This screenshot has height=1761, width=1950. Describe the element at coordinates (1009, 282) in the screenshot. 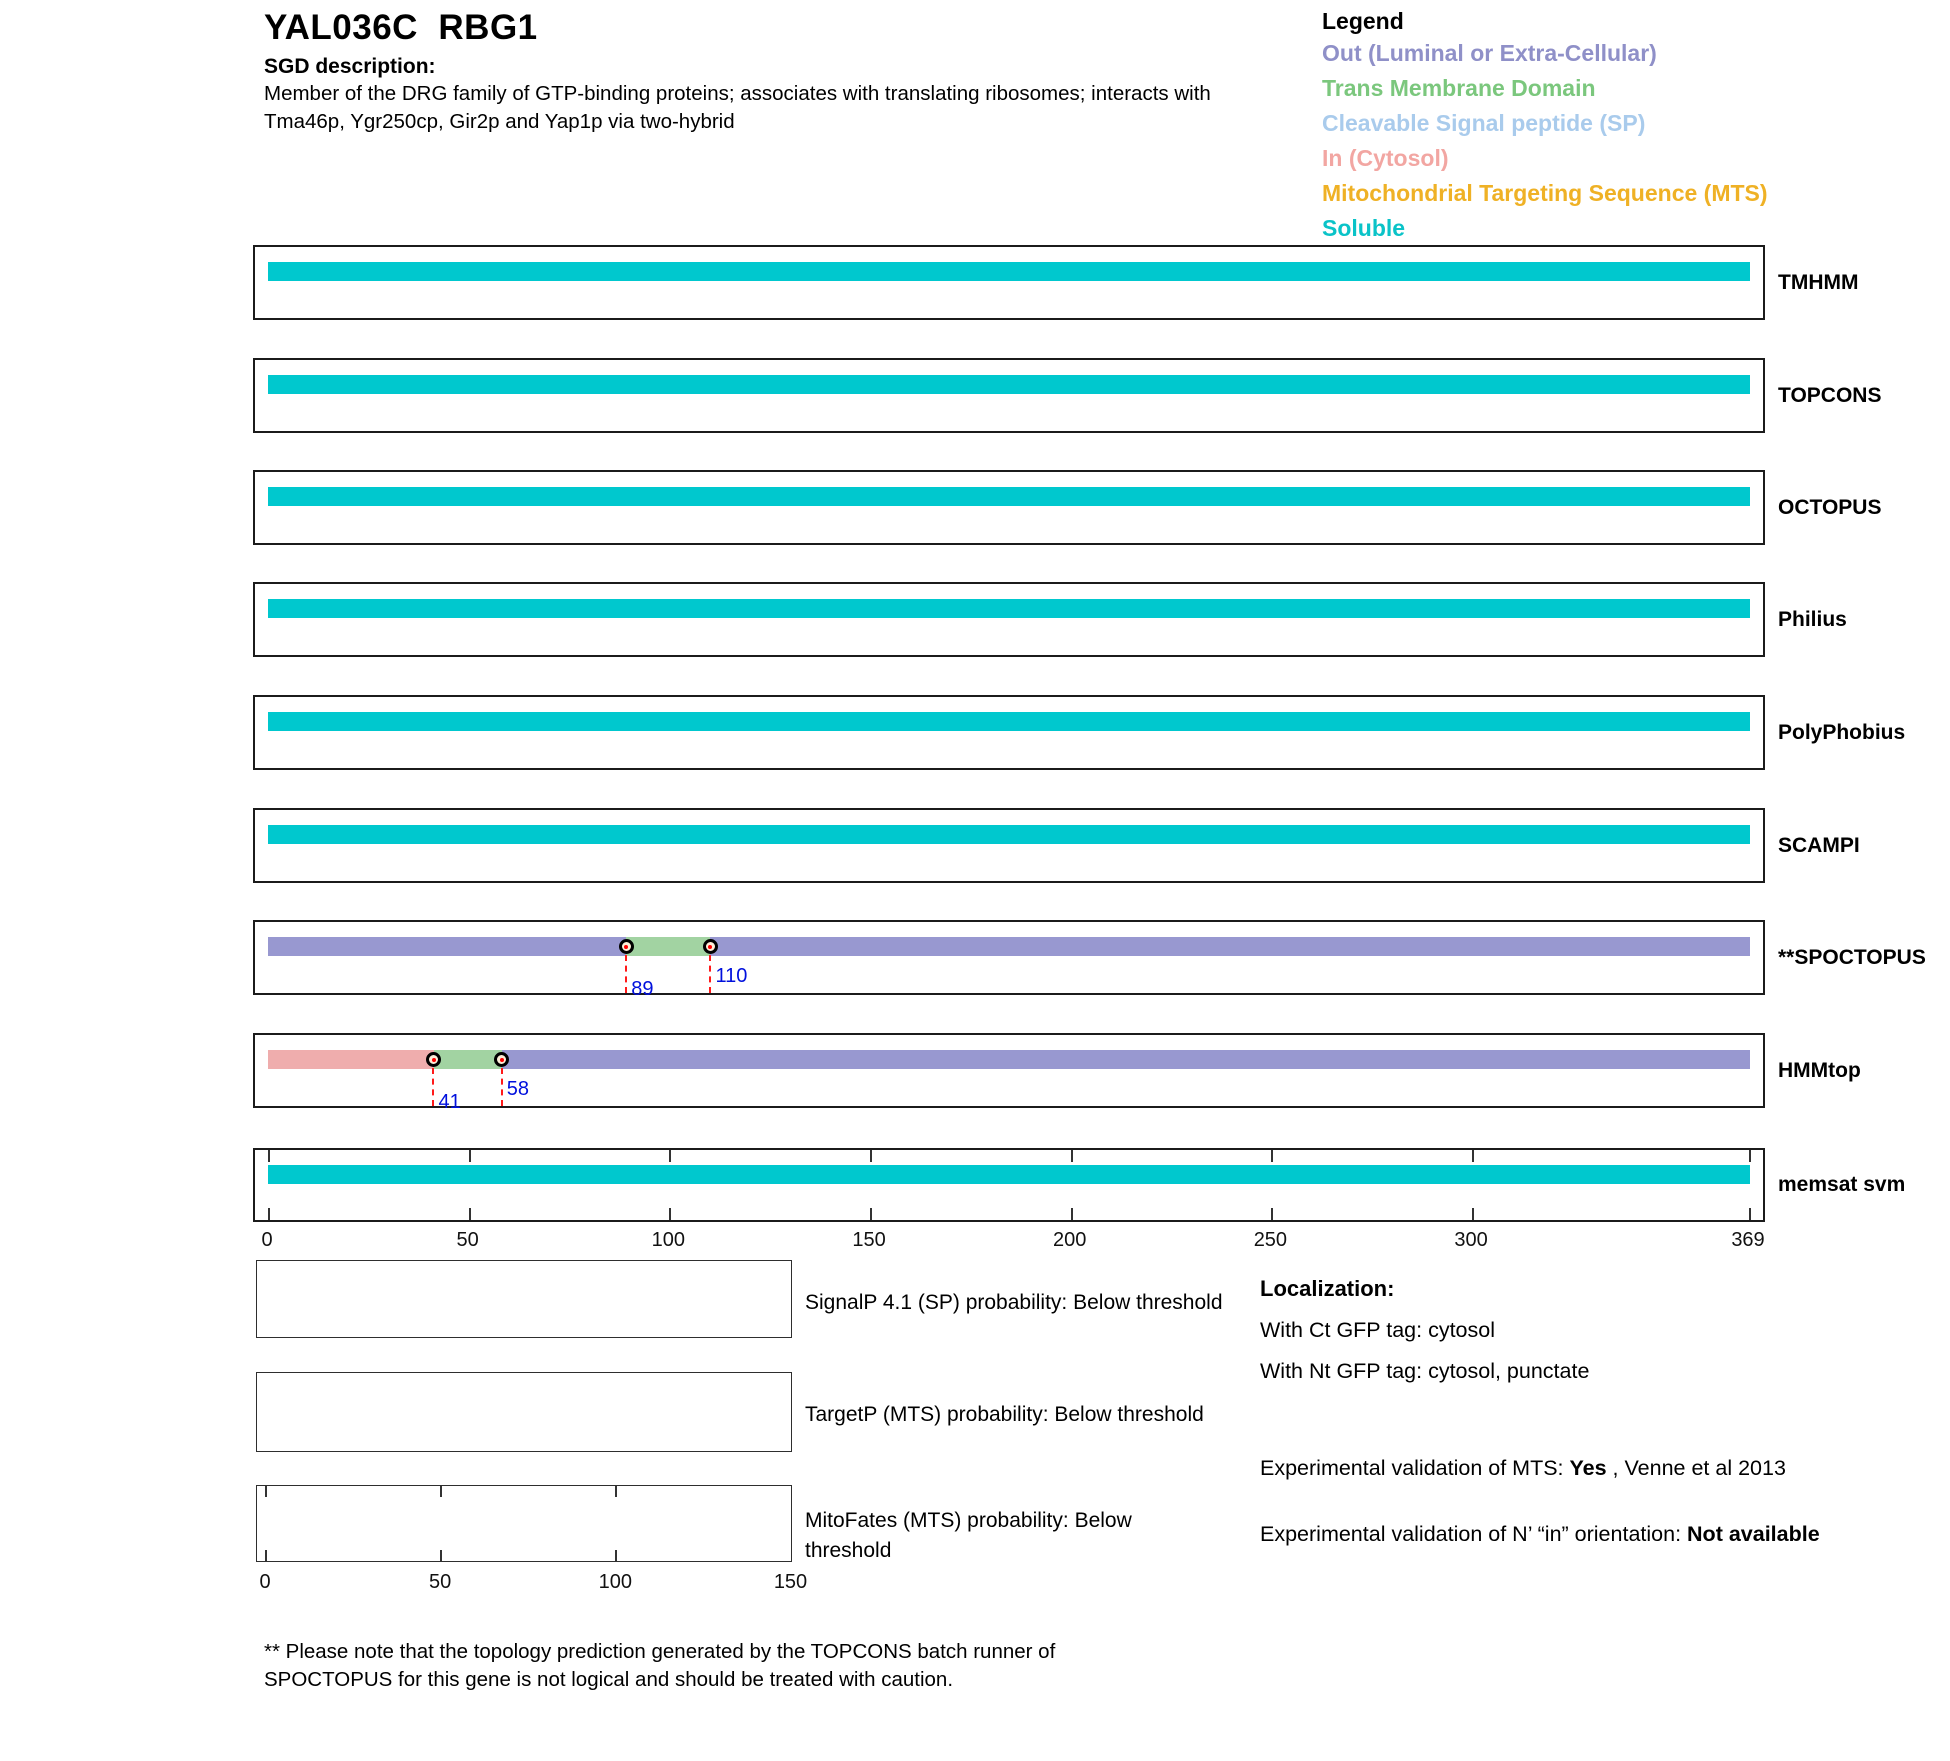

I see `track-box-tmhmm` at that location.